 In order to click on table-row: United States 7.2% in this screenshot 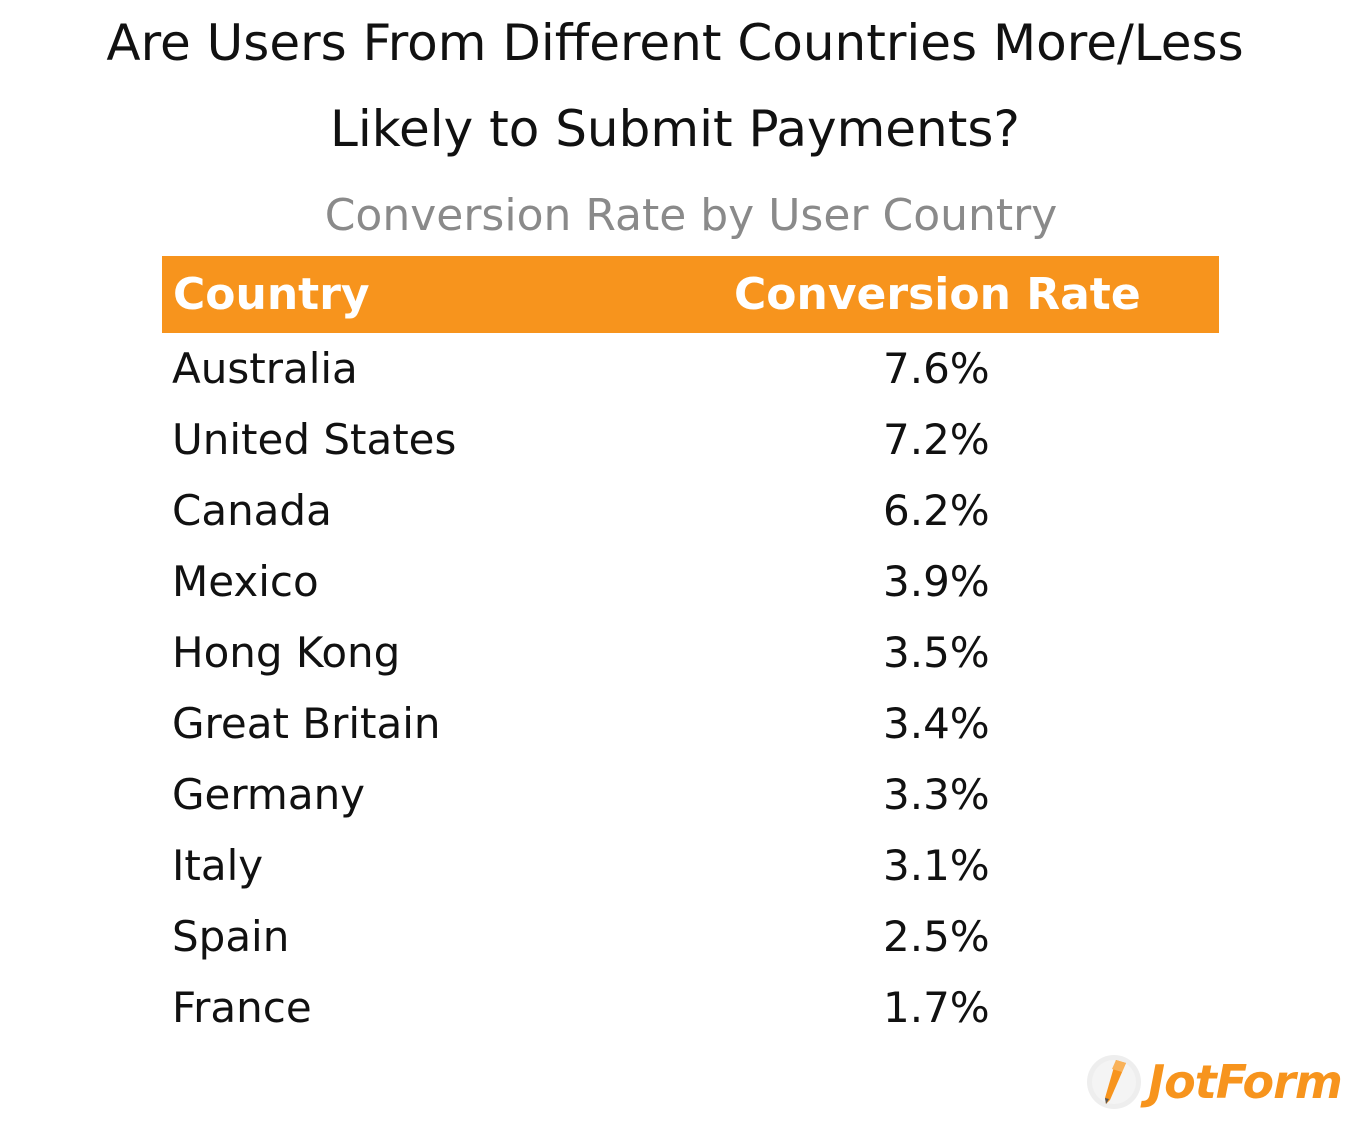, I will do `click(690, 439)`.